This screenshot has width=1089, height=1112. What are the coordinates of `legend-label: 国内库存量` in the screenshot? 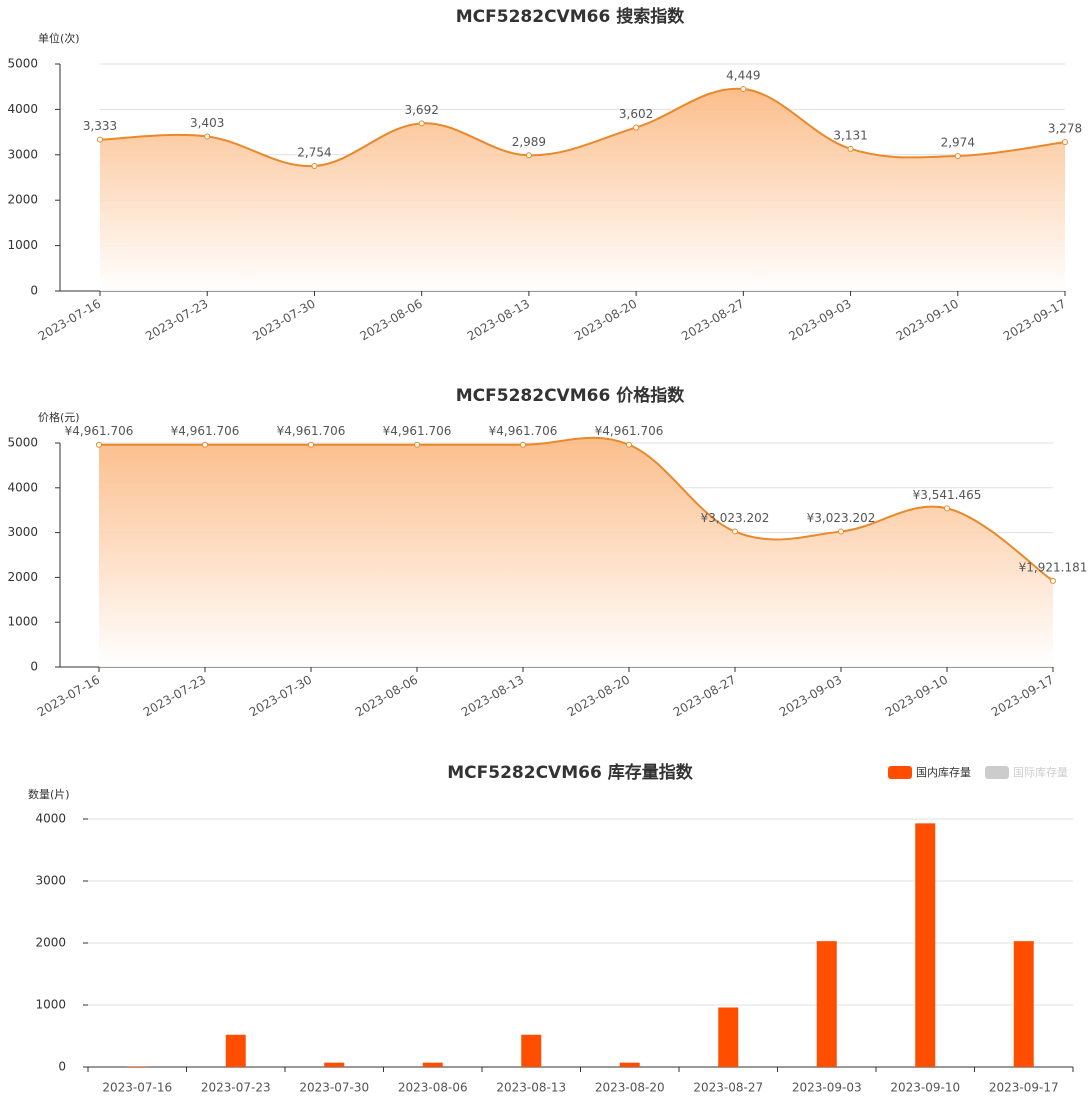 It's located at (943, 772).